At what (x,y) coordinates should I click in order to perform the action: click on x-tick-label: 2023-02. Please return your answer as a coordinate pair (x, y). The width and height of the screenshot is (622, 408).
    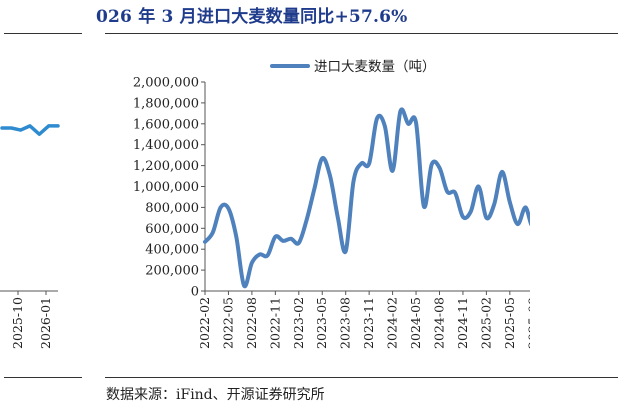
    Looking at the image, I should click on (298, 323).